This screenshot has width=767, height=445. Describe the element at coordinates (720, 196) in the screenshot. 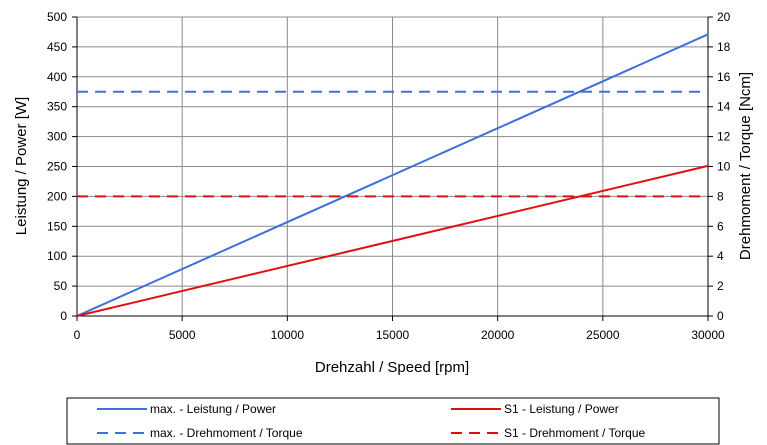

I see `y2-tick-label: 8` at that location.